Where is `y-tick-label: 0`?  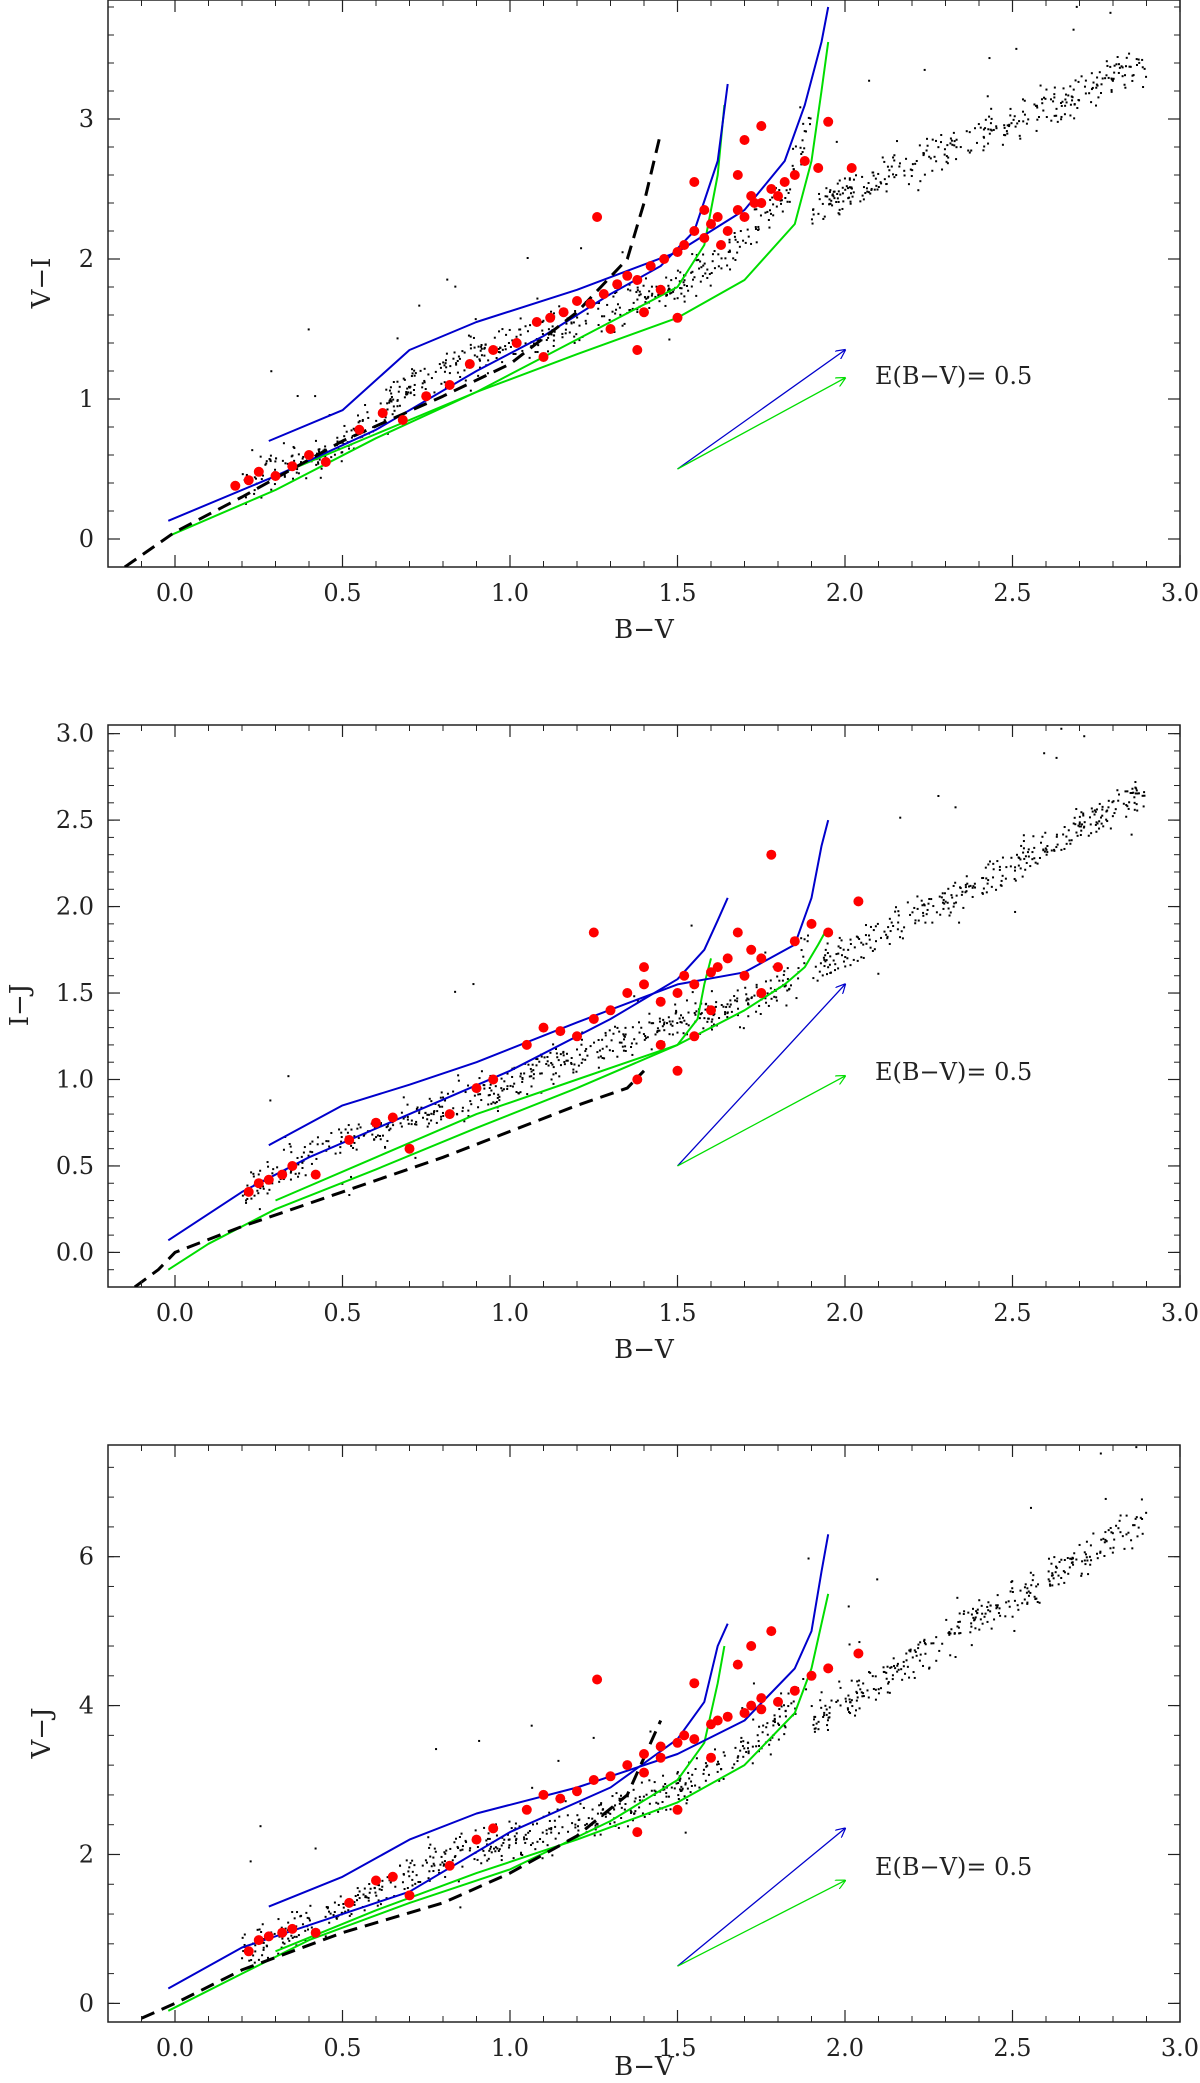
y-tick-label: 0 is located at coordinates (86, 539).